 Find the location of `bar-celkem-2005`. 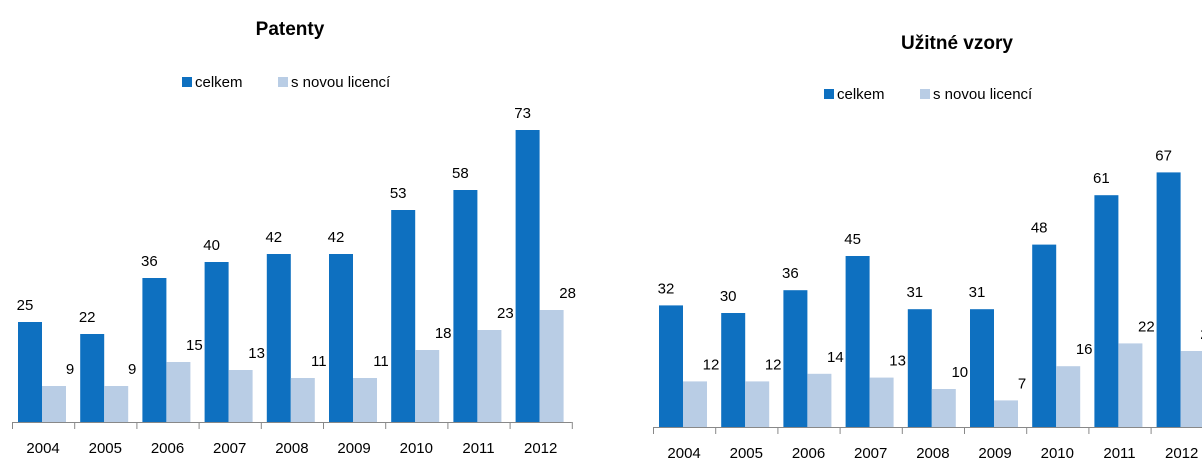

bar-celkem-2005 is located at coordinates (733, 370).